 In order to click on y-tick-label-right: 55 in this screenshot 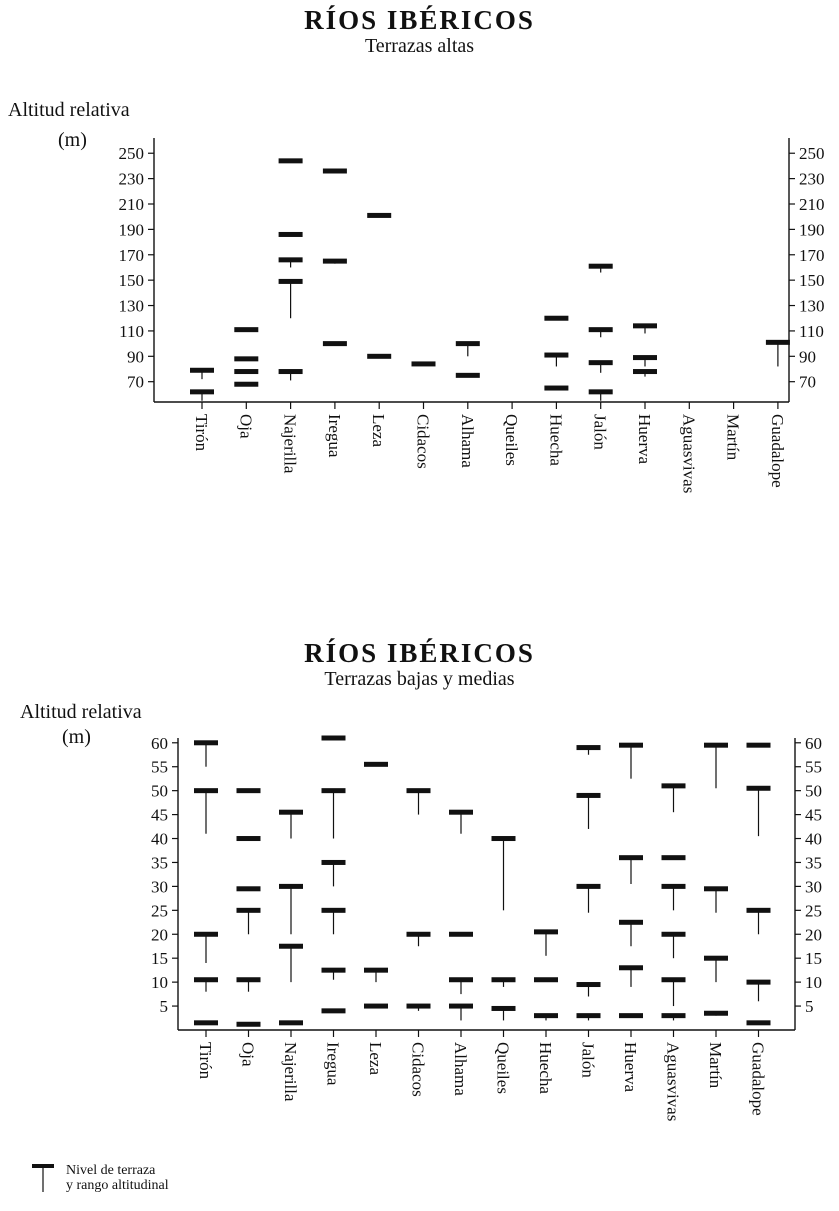, I will do `click(813, 767)`.